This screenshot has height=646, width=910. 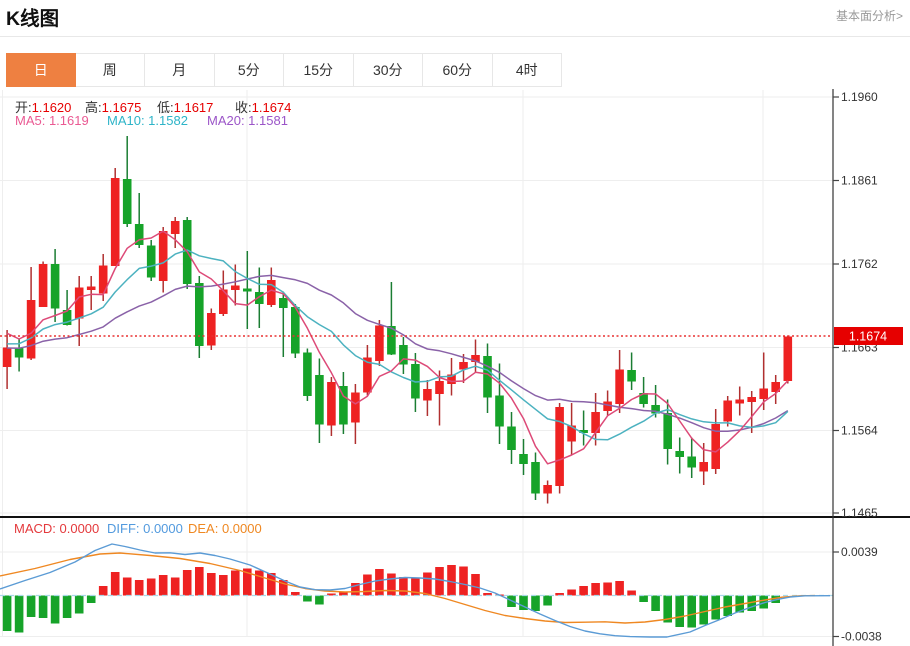 I want to click on svg-text: 1.1861, so click(x=859, y=181).